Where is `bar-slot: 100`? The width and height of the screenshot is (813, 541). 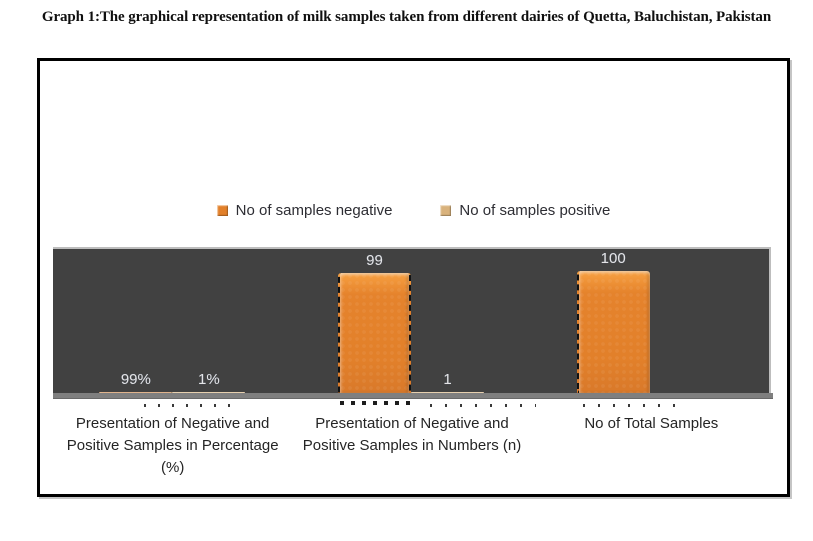 bar-slot: 100 is located at coordinates (613, 321).